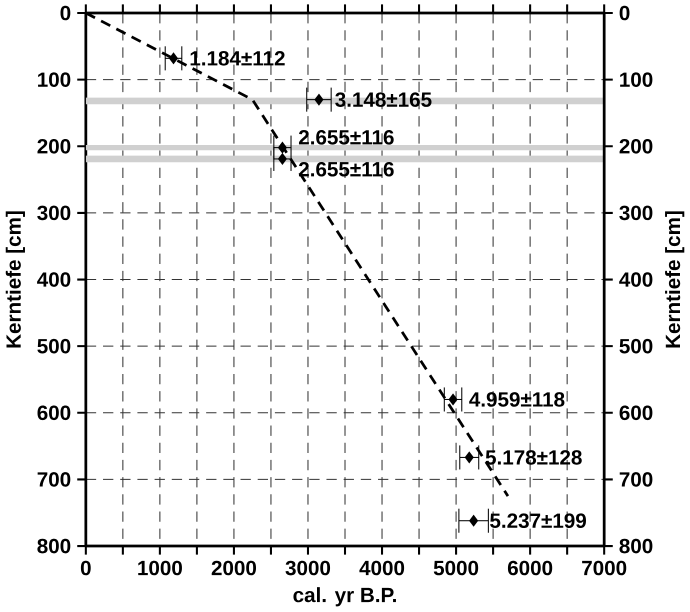 Image resolution: width=690 pixels, height=612 pixels. I want to click on y-tick-label: 200, so click(53, 146).